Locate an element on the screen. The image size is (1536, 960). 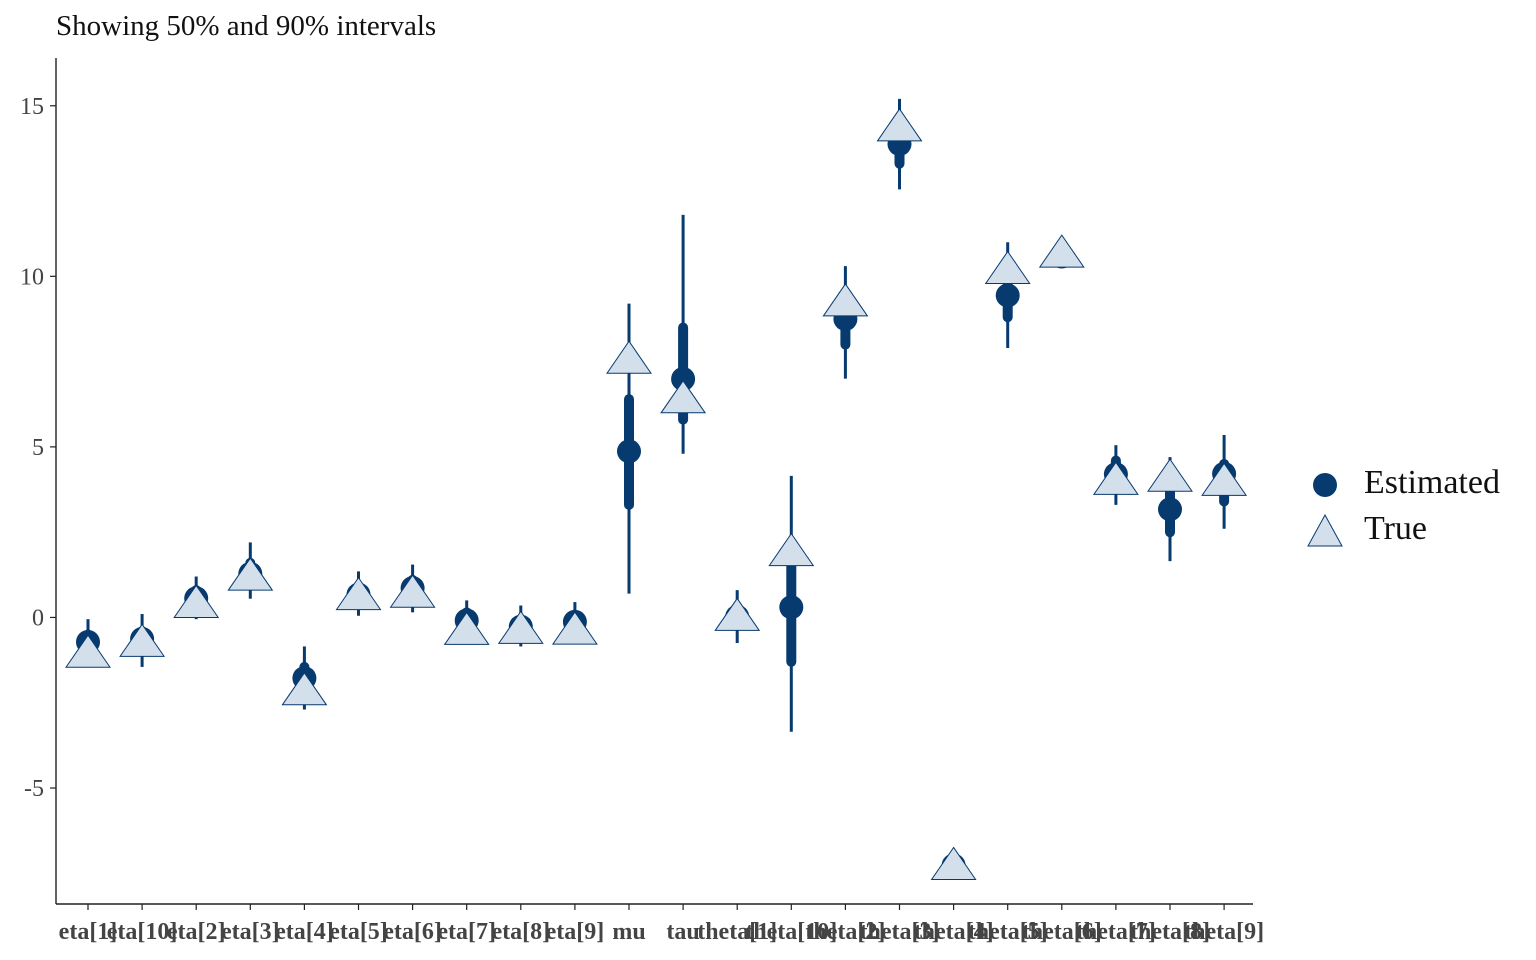
x-tick-label: theta[8] is located at coordinates (1170, 932).